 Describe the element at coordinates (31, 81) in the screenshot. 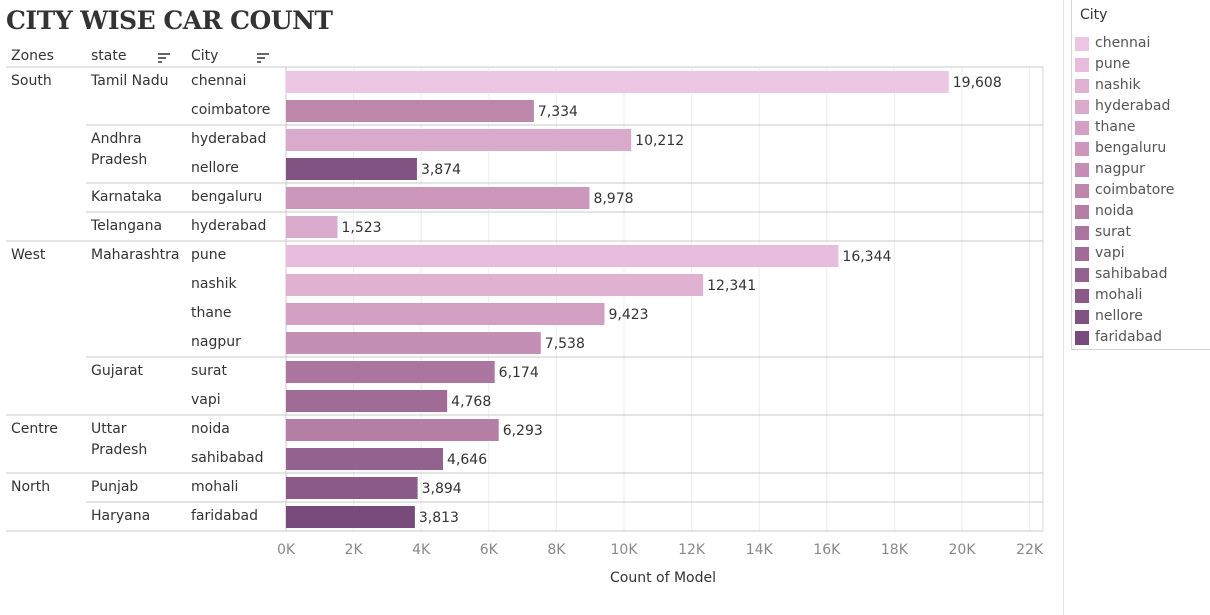

I see `zone-label-south: South` at that location.